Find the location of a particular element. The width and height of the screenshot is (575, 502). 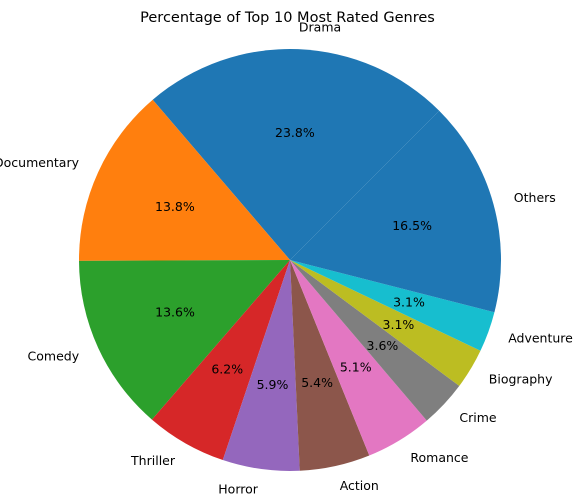

pct-comedy: 13.6% is located at coordinates (175, 311).